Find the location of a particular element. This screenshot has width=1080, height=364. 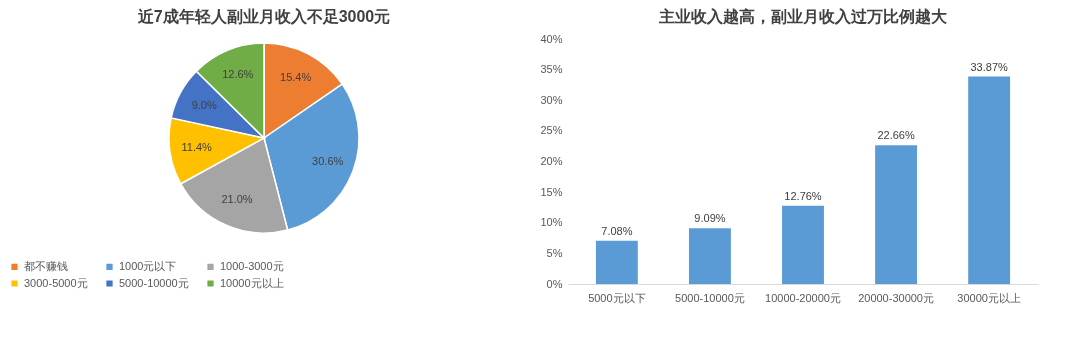

x-tick-label: 20000-30000元 is located at coordinates (896, 297).